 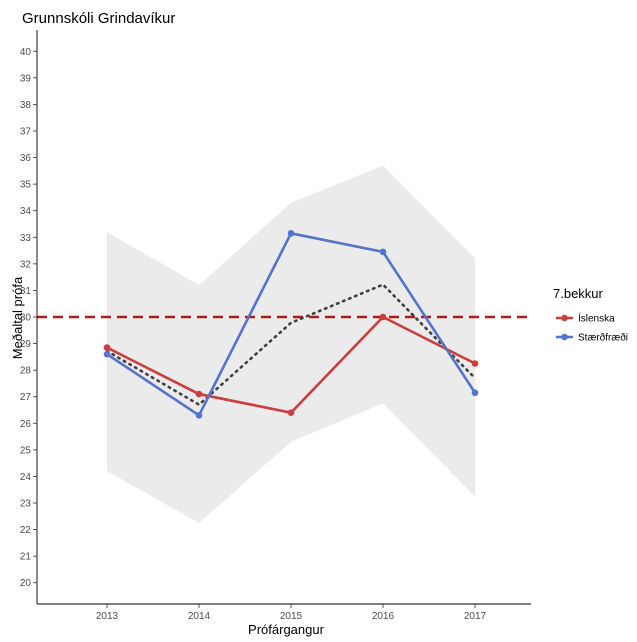 I want to click on y-tick-label: 21, so click(x=26, y=557).